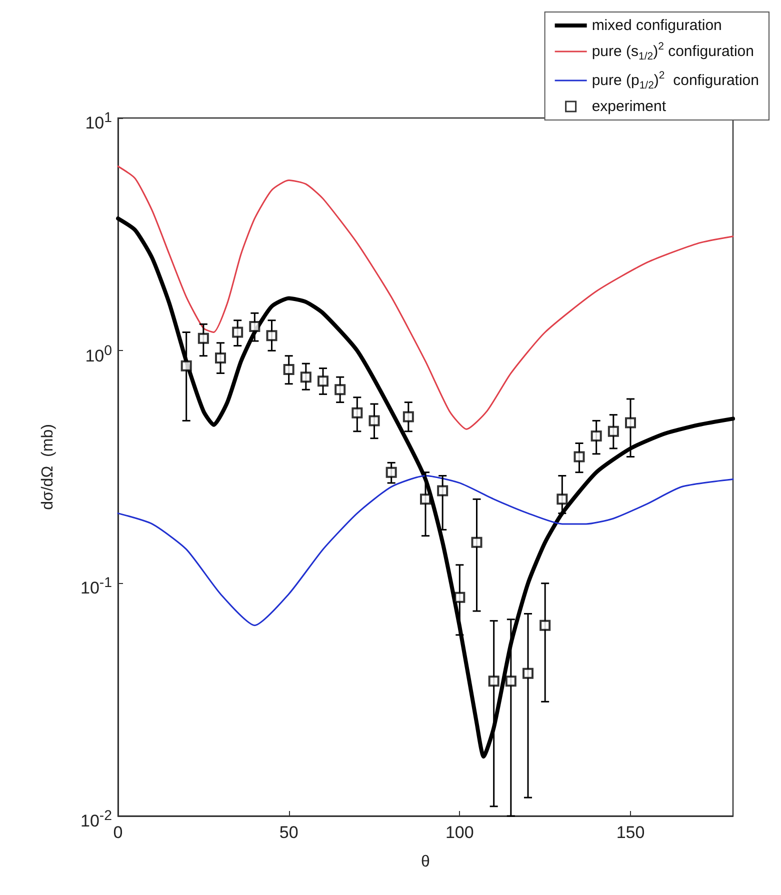 This screenshot has height=895, width=781. I want to click on x-tick-label: 100, so click(459, 833).